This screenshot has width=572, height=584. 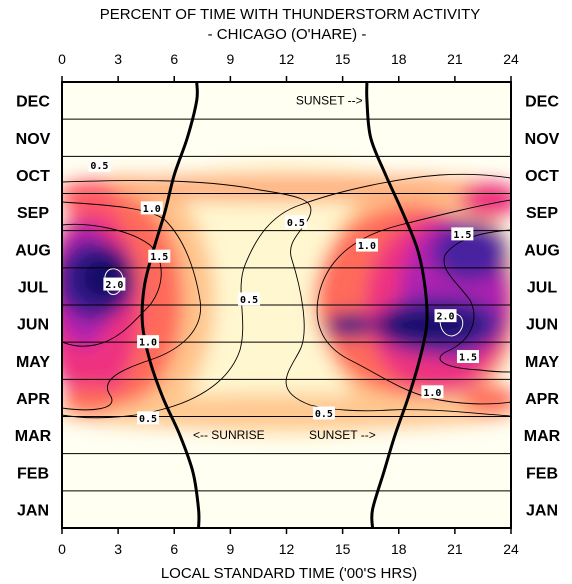 What do you see at coordinates (33, 307) in the screenshot?
I see `month-labels-left: JAN FEB MAR APR MAY JUN JUL AUG SEP OCT NOV DEC` at bounding box center [33, 307].